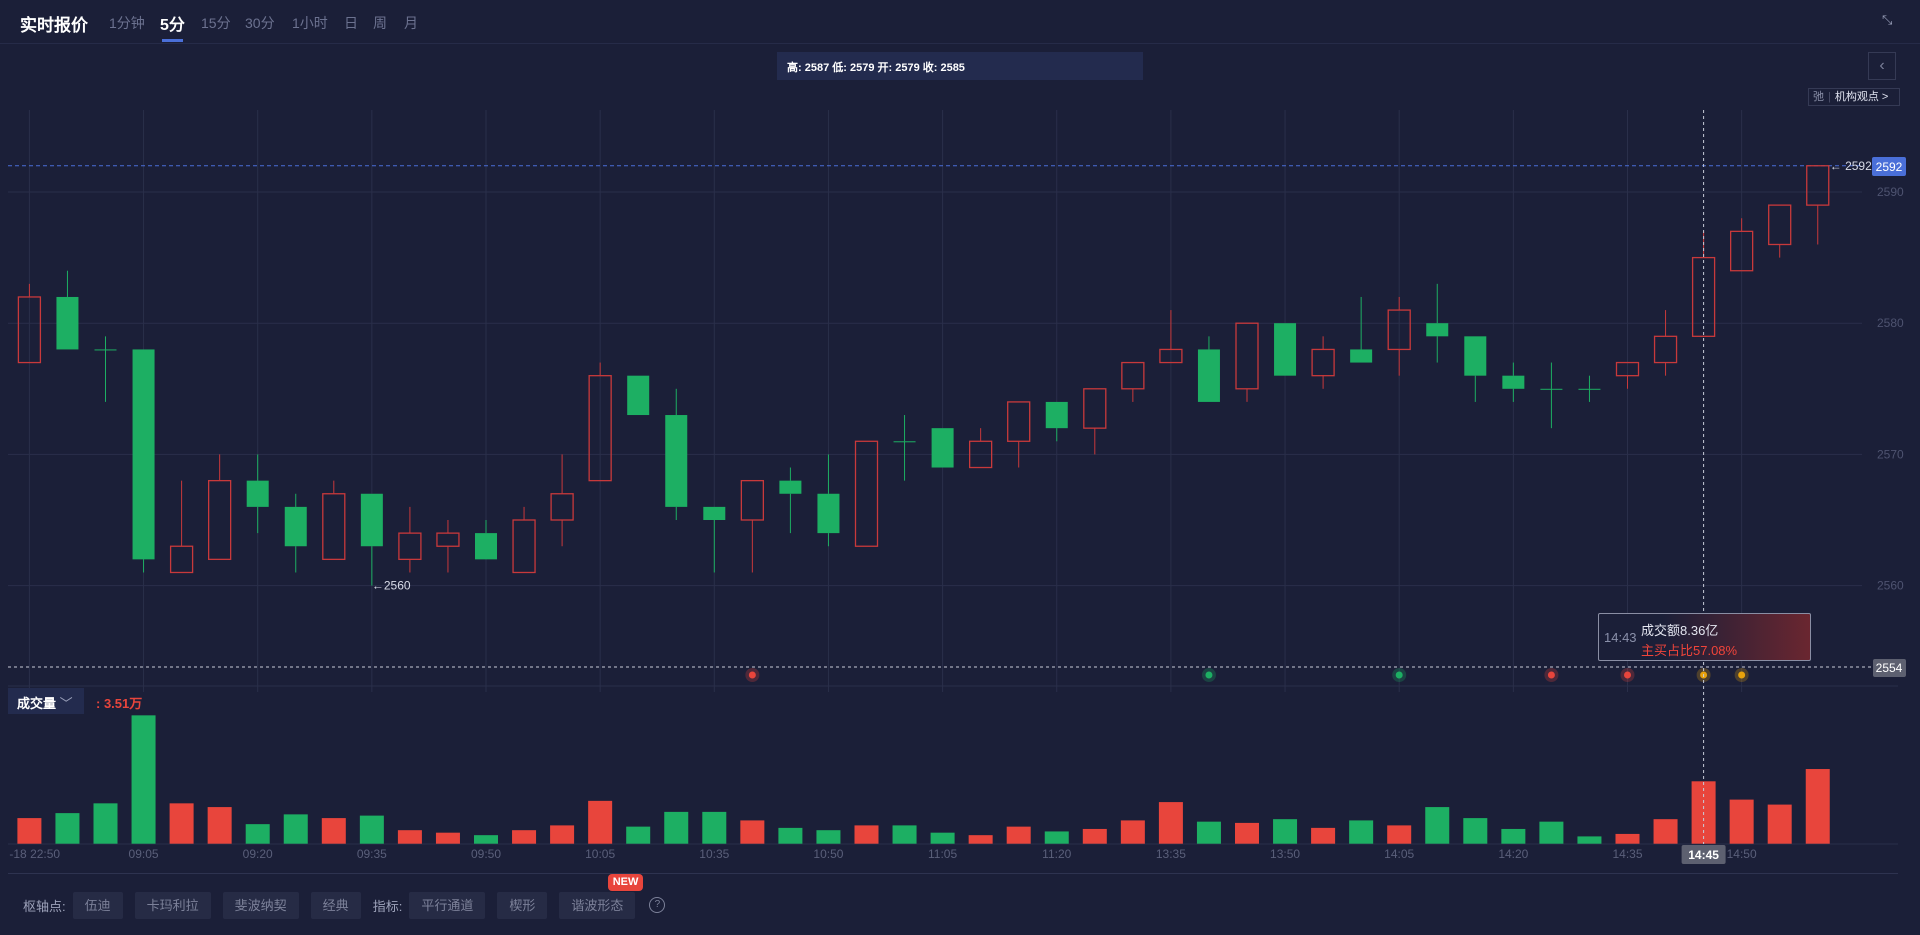 The width and height of the screenshot is (1920, 935). What do you see at coordinates (960, 22) in the screenshot?
I see `header: 实时报价 1分钟 5分 15分 30分 1小时 日 周 月 ⤡` at bounding box center [960, 22].